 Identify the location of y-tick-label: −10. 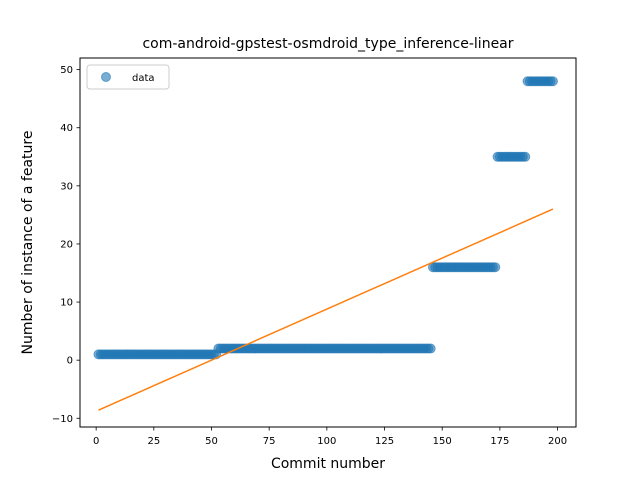
(62, 419).